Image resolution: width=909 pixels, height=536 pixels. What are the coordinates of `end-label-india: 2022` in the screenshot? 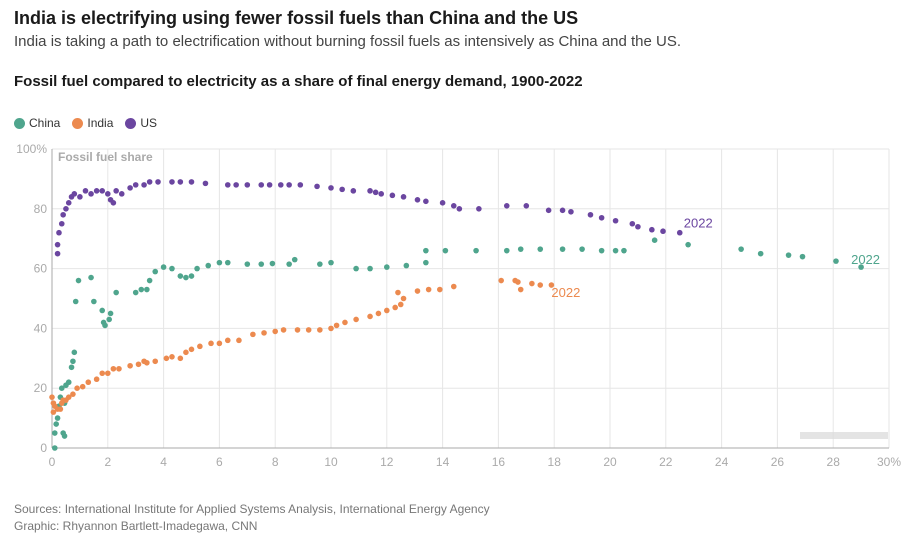 It's located at (565, 292).